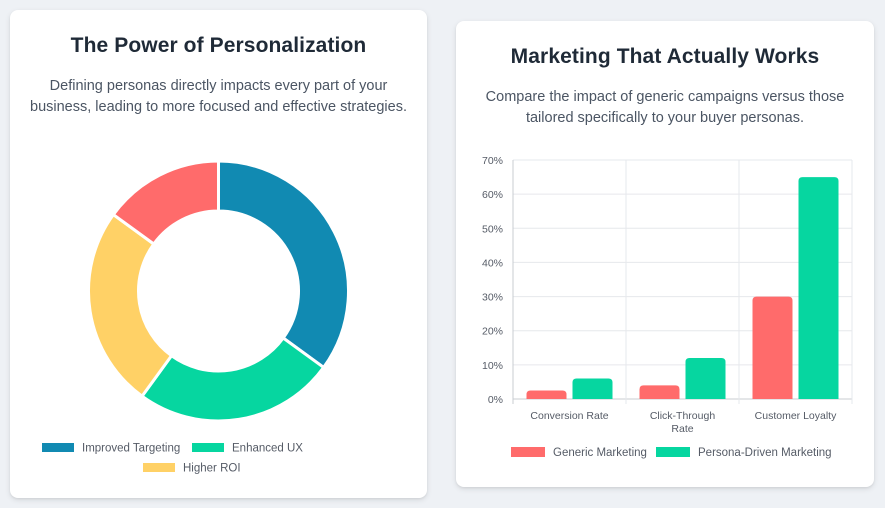 The width and height of the screenshot is (885, 508). Describe the element at coordinates (492, 263) in the screenshot. I see `y-tick-label: 40%` at that location.